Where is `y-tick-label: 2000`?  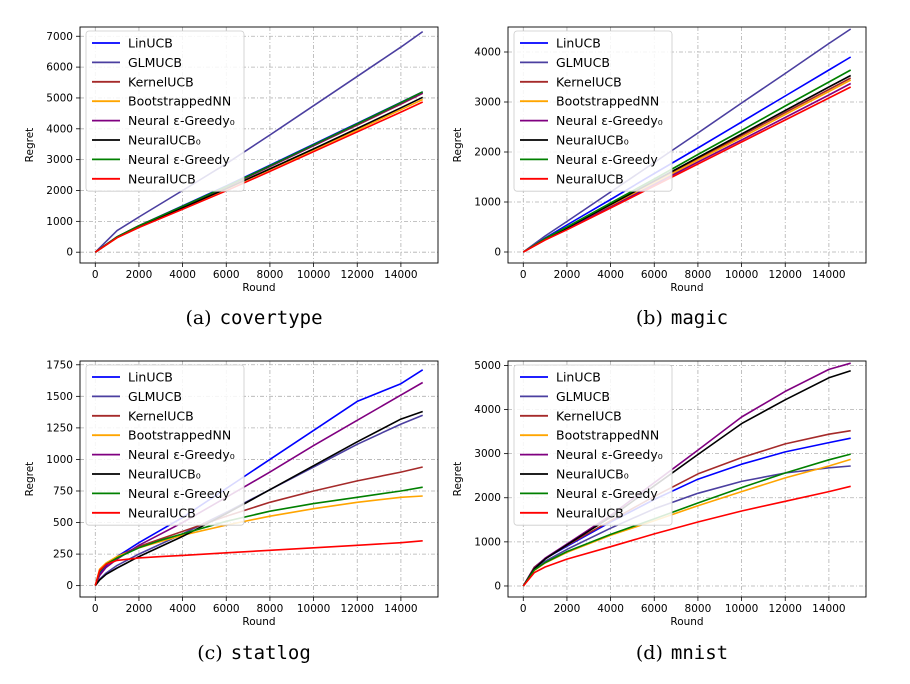
y-tick-label: 2000 is located at coordinates (59, 191).